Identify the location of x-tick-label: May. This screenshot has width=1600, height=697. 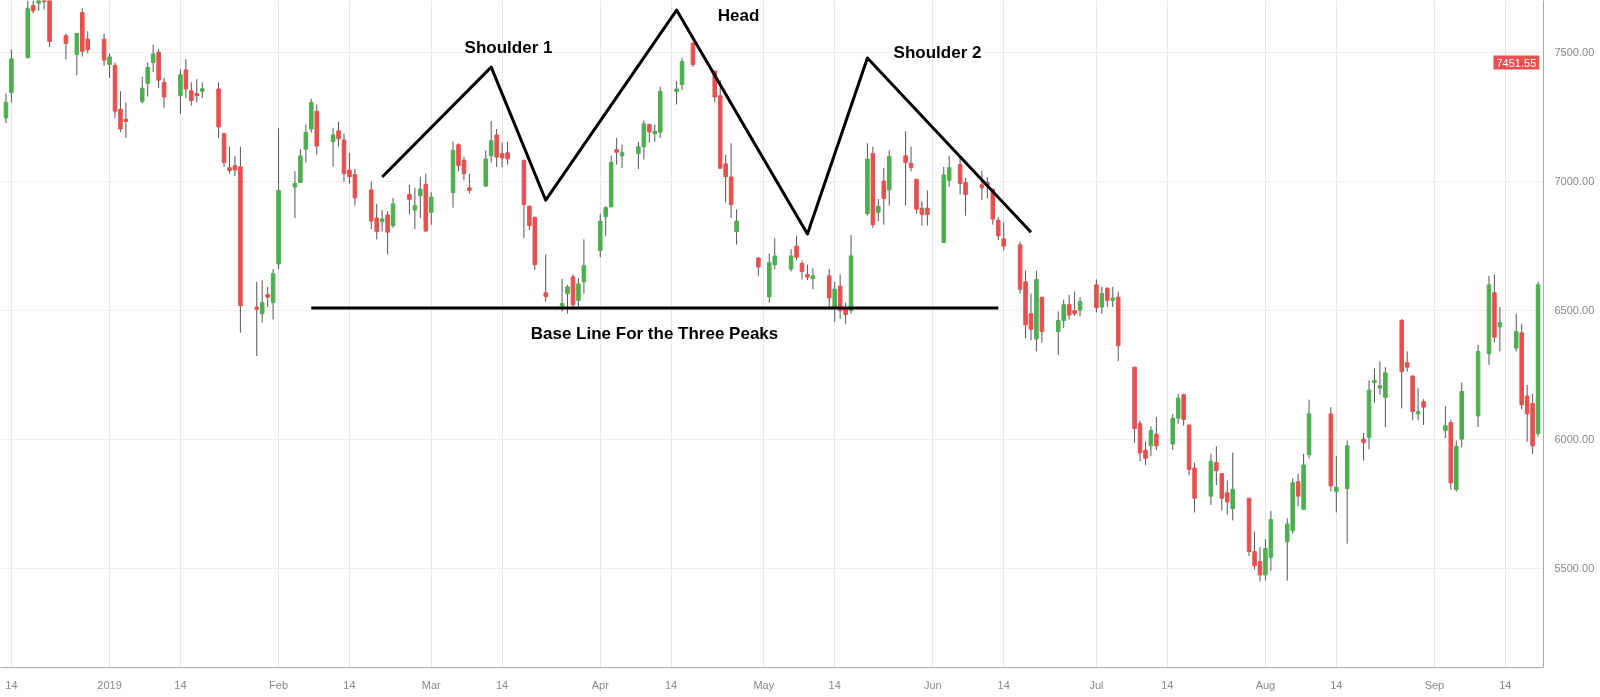
(764, 684).